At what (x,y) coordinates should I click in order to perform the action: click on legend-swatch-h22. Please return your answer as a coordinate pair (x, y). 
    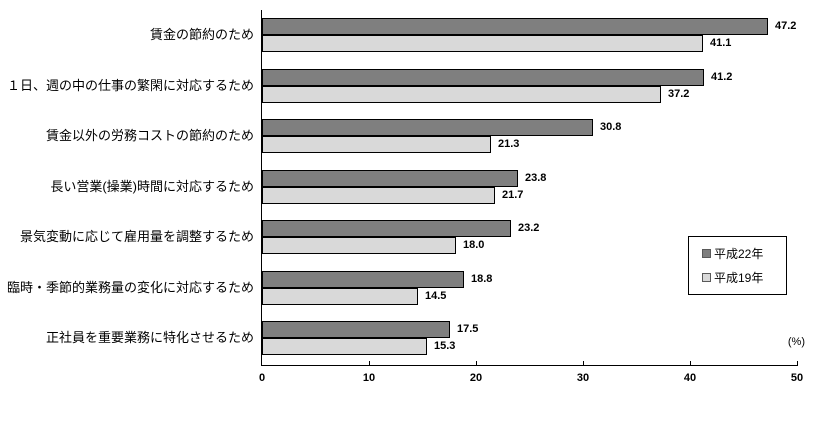
    Looking at the image, I should click on (706, 253).